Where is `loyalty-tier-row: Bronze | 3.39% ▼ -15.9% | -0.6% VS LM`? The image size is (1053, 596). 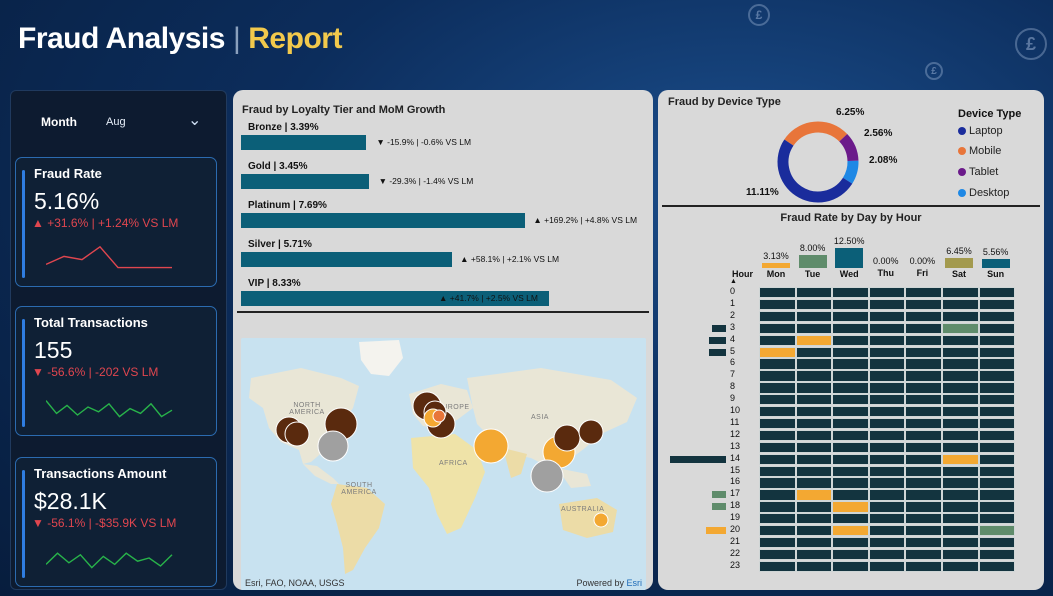 loyalty-tier-row: Bronze | 3.39% ▼ -15.9% | -0.6% VS LM is located at coordinates (446, 139).